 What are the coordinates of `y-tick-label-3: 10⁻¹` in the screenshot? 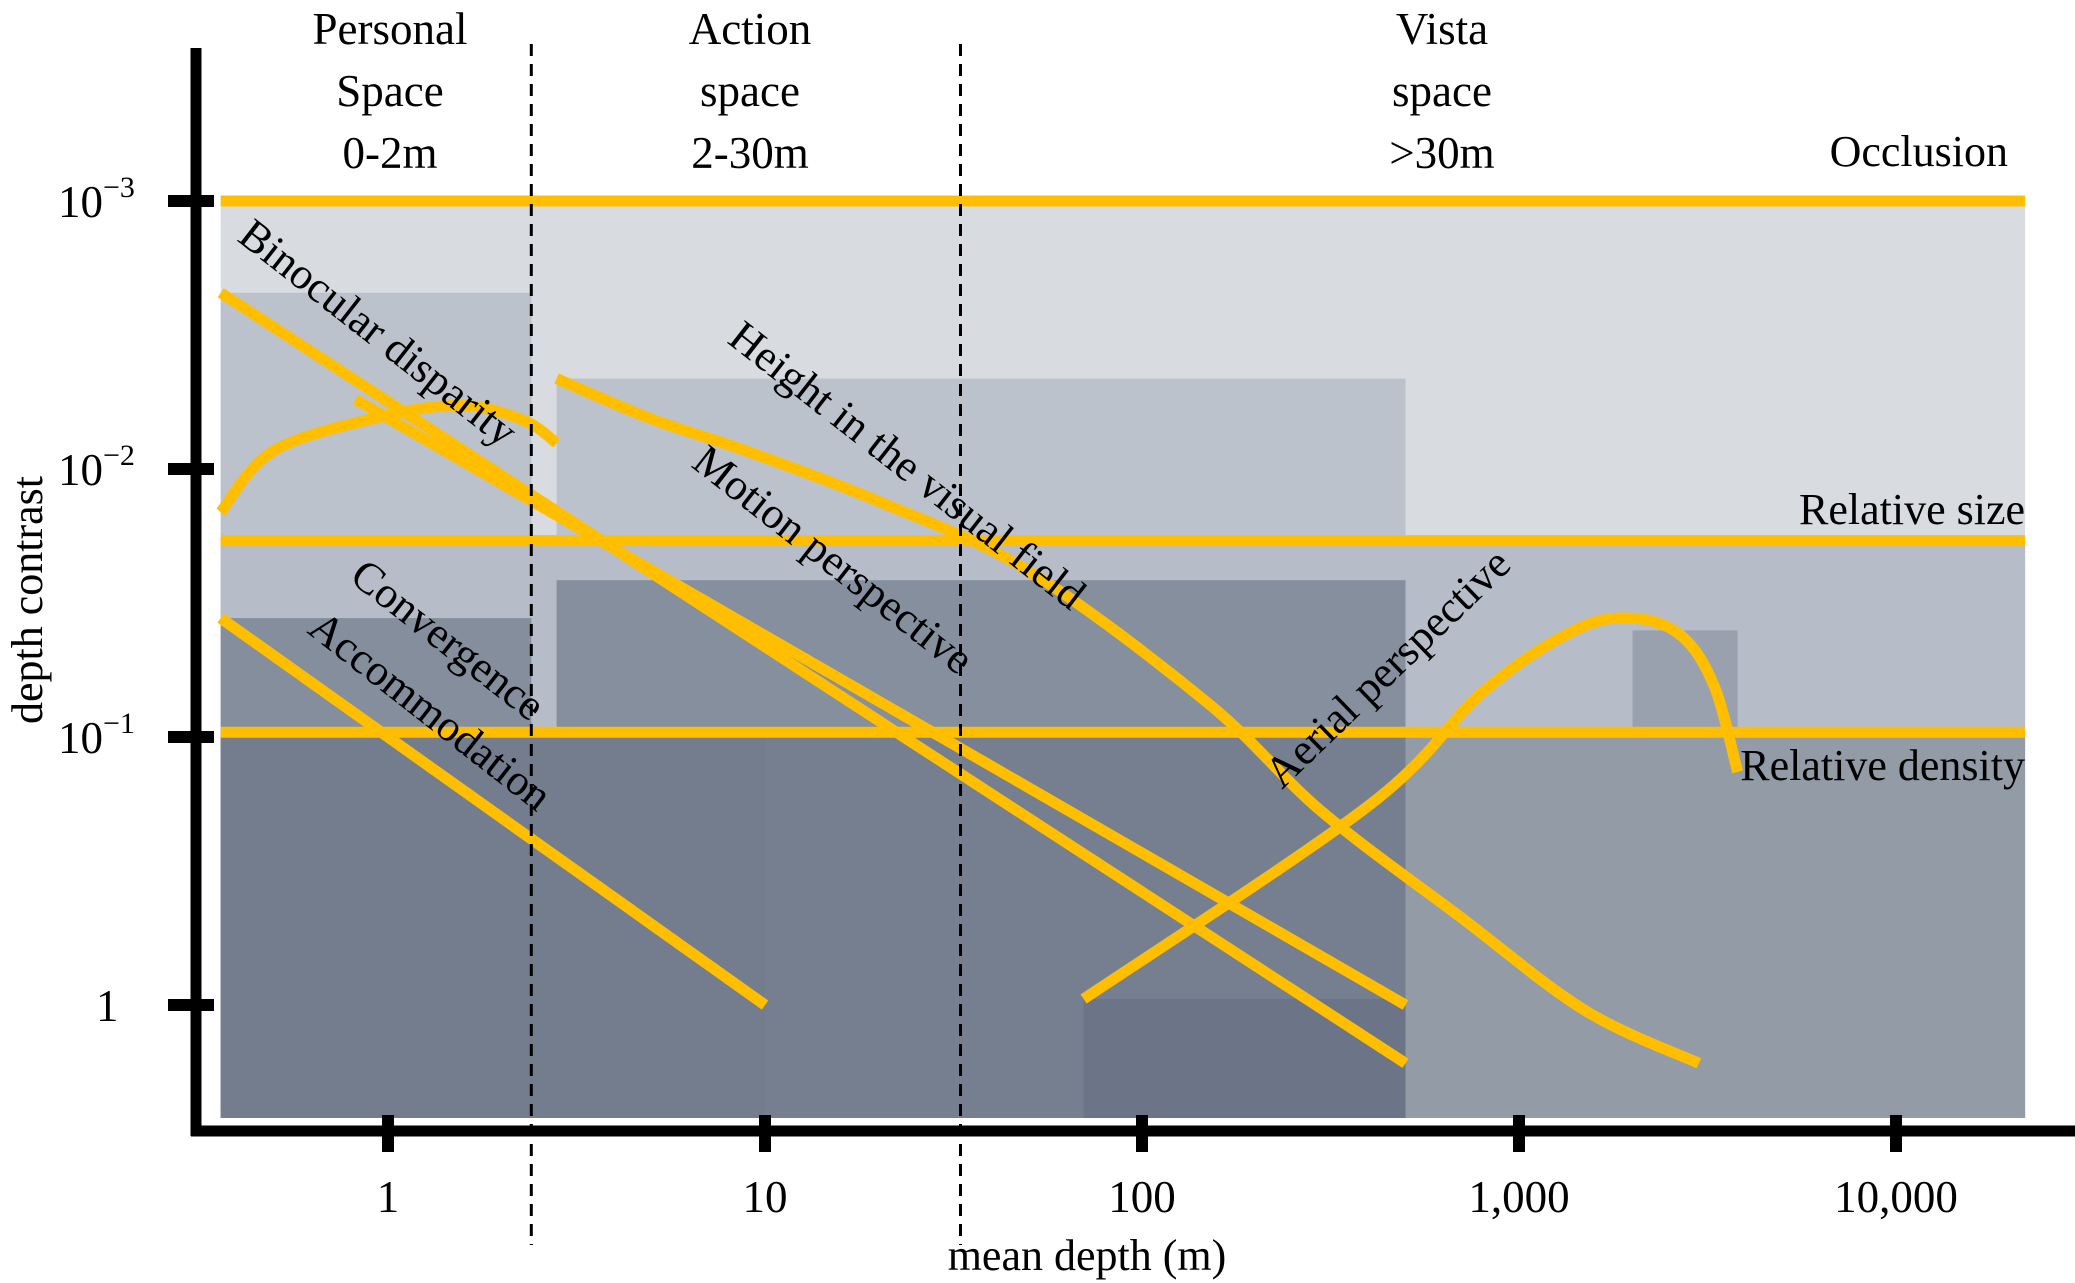 It's located at (96, 735).